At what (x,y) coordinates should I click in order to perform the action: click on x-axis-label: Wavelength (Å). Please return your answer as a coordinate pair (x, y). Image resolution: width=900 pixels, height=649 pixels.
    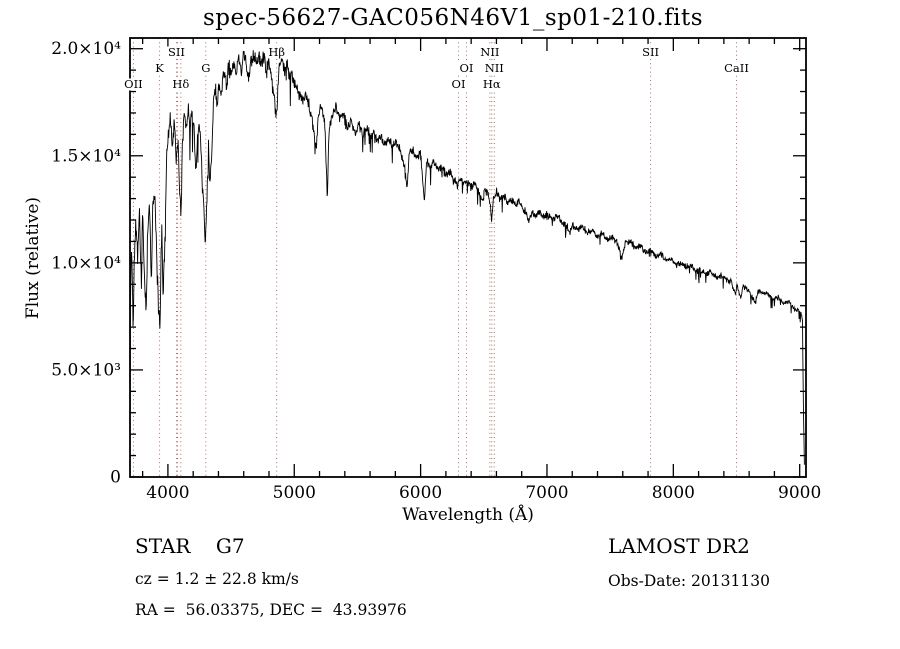
    Looking at the image, I should click on (468, 515).